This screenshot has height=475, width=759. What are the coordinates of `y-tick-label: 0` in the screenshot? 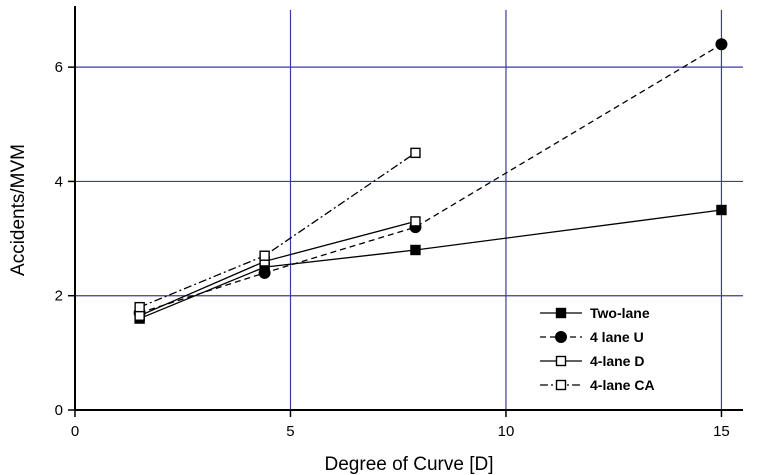 It's located at (59, 410).